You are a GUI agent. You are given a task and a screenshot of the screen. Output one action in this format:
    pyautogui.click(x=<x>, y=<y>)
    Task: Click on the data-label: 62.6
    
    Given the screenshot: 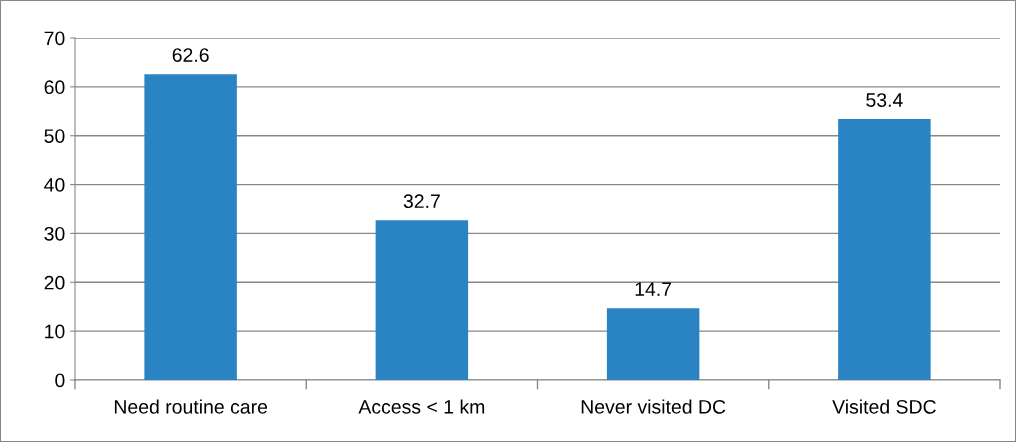 What is the action you would take?
    pyautogui.click(x=190, y=55)
    